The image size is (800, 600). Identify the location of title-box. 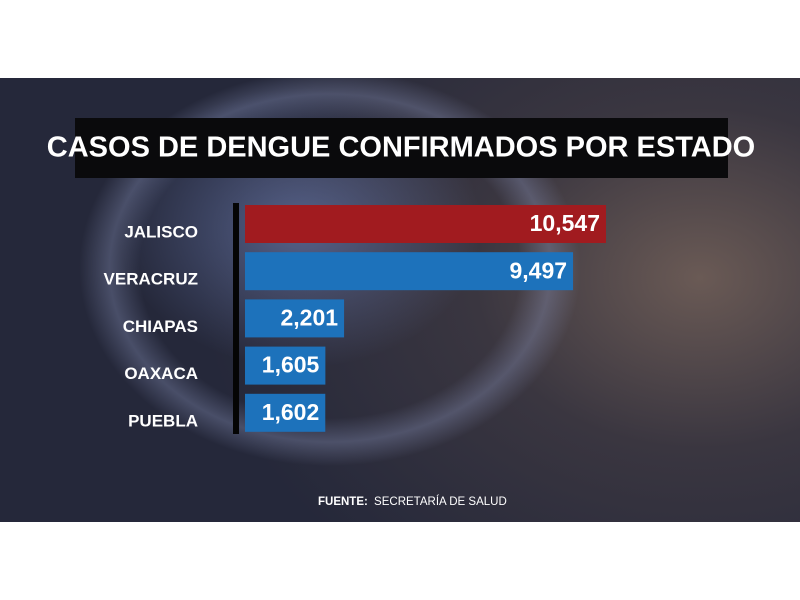
(401, 148).